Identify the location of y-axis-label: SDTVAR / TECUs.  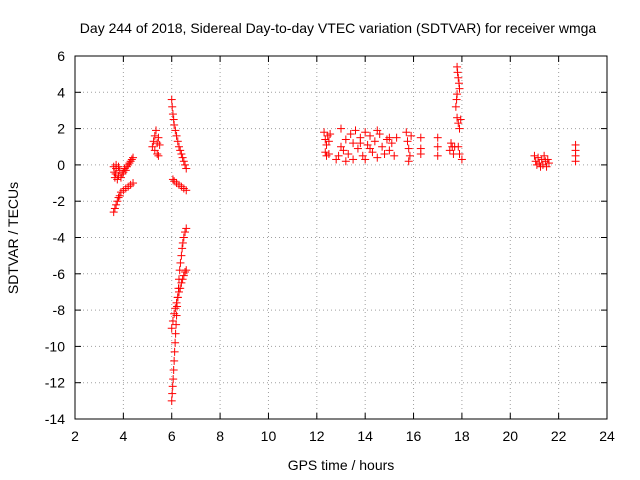
(13, 238).